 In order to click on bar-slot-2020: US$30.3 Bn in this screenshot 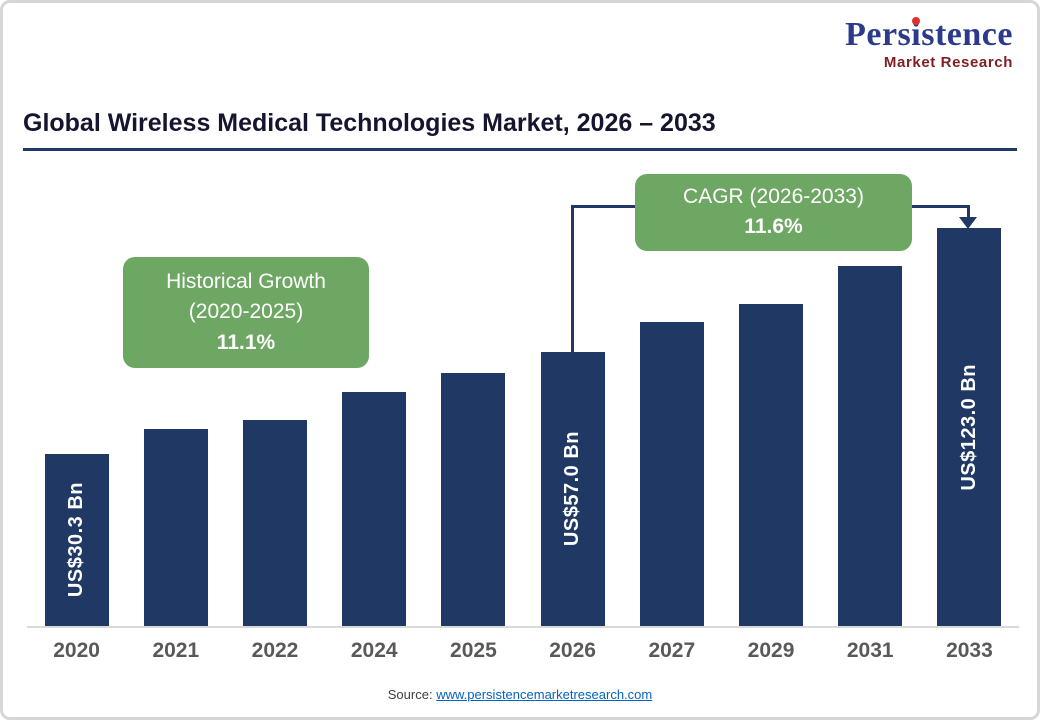, I will do `click(76, 540)`.